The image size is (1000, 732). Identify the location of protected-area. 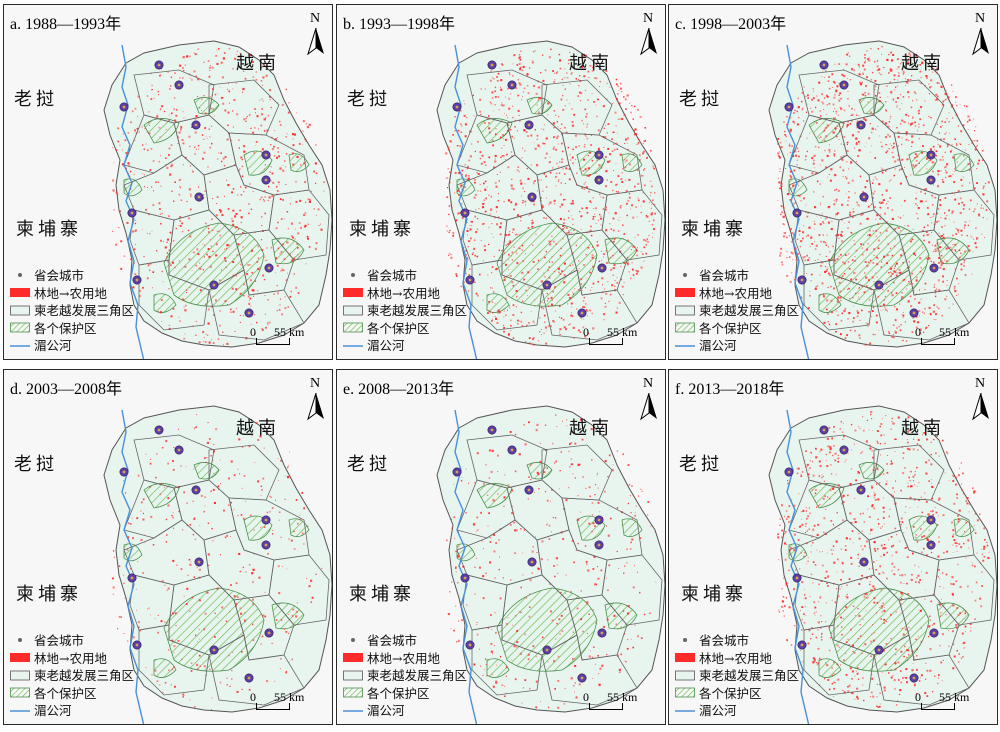
(547, 629).